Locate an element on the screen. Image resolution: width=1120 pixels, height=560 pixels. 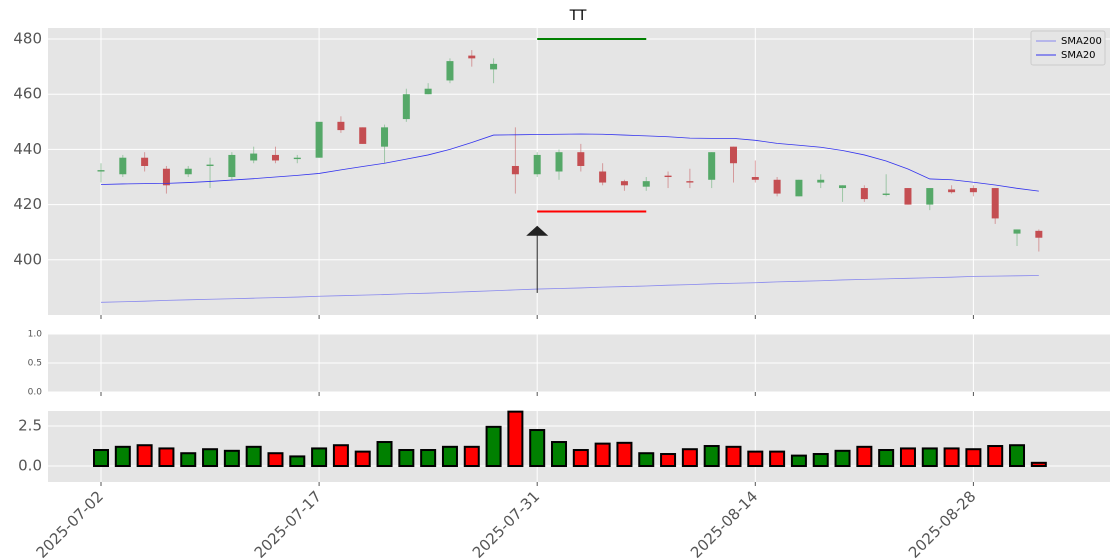
legend: SMA200 SMA20 is located at coordinates (1068, 48).